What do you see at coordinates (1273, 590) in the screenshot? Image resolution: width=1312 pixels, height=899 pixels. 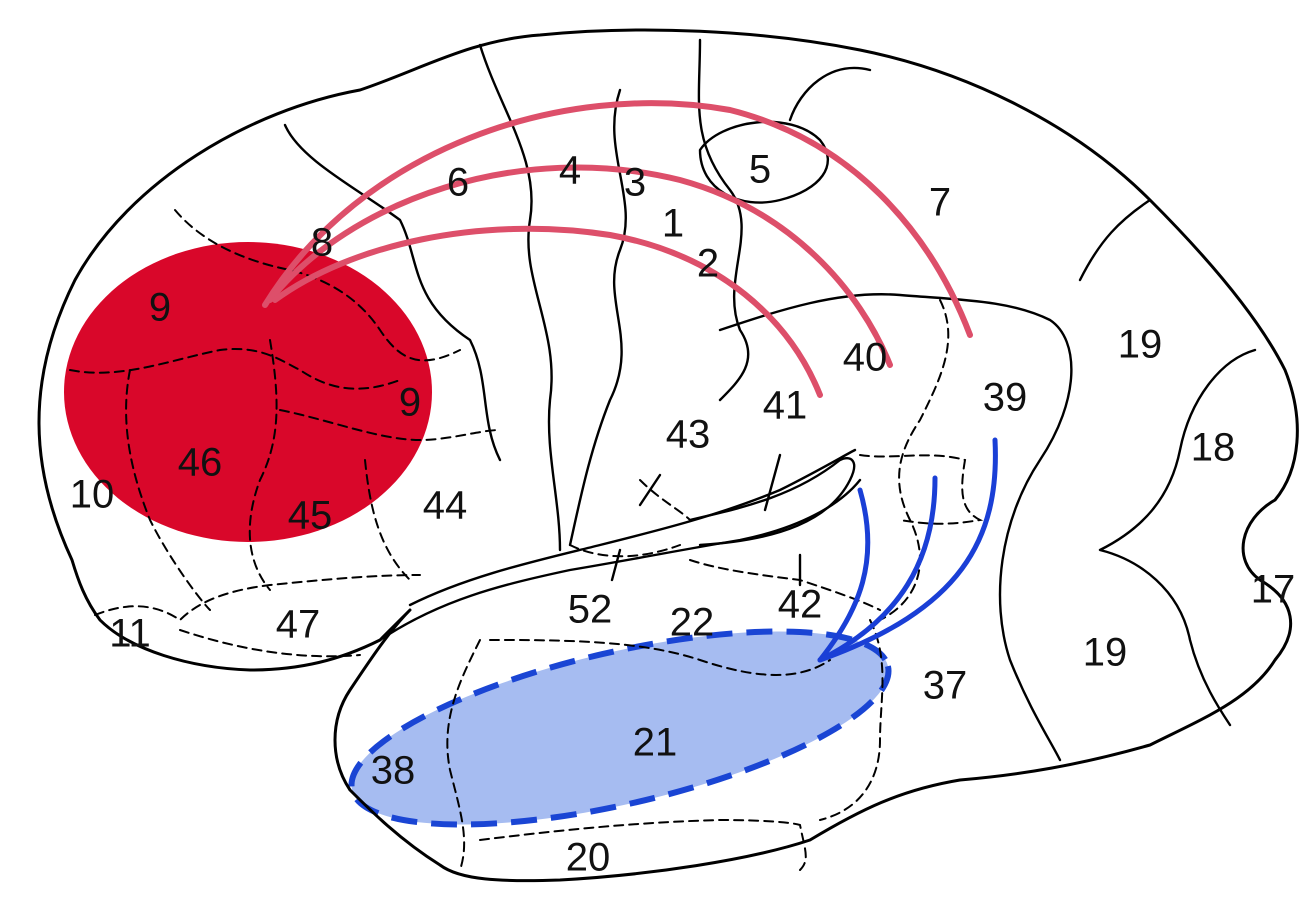 I see `area-label-a17: 17` at bounding box center [1273, 590].